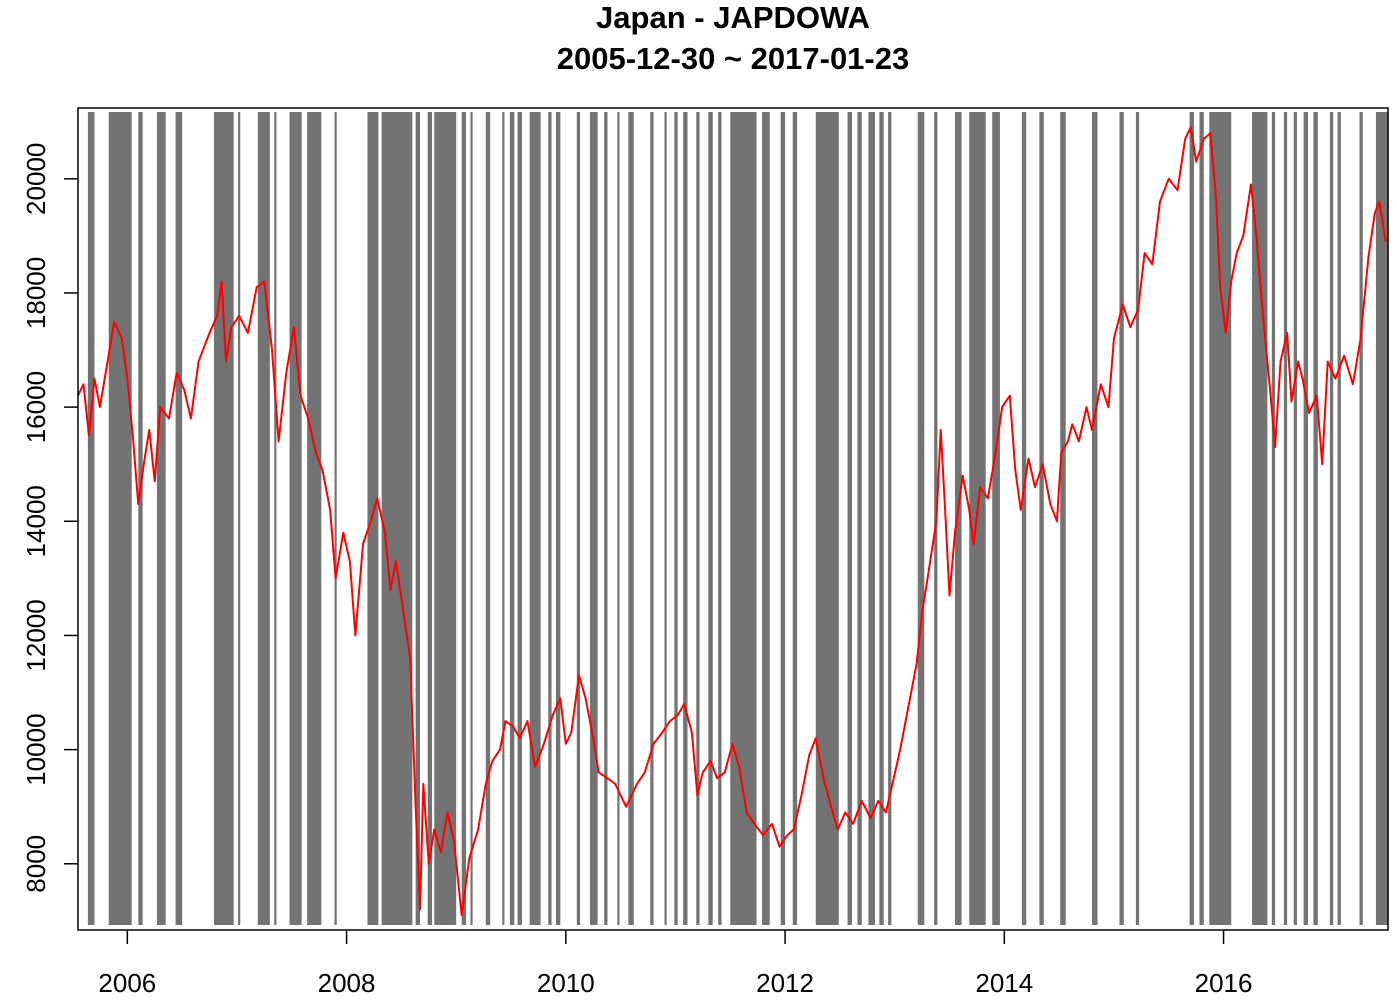 The image size is (1397, 1007). I want to click on x-tick-label: 2016, so click(1224, 983).